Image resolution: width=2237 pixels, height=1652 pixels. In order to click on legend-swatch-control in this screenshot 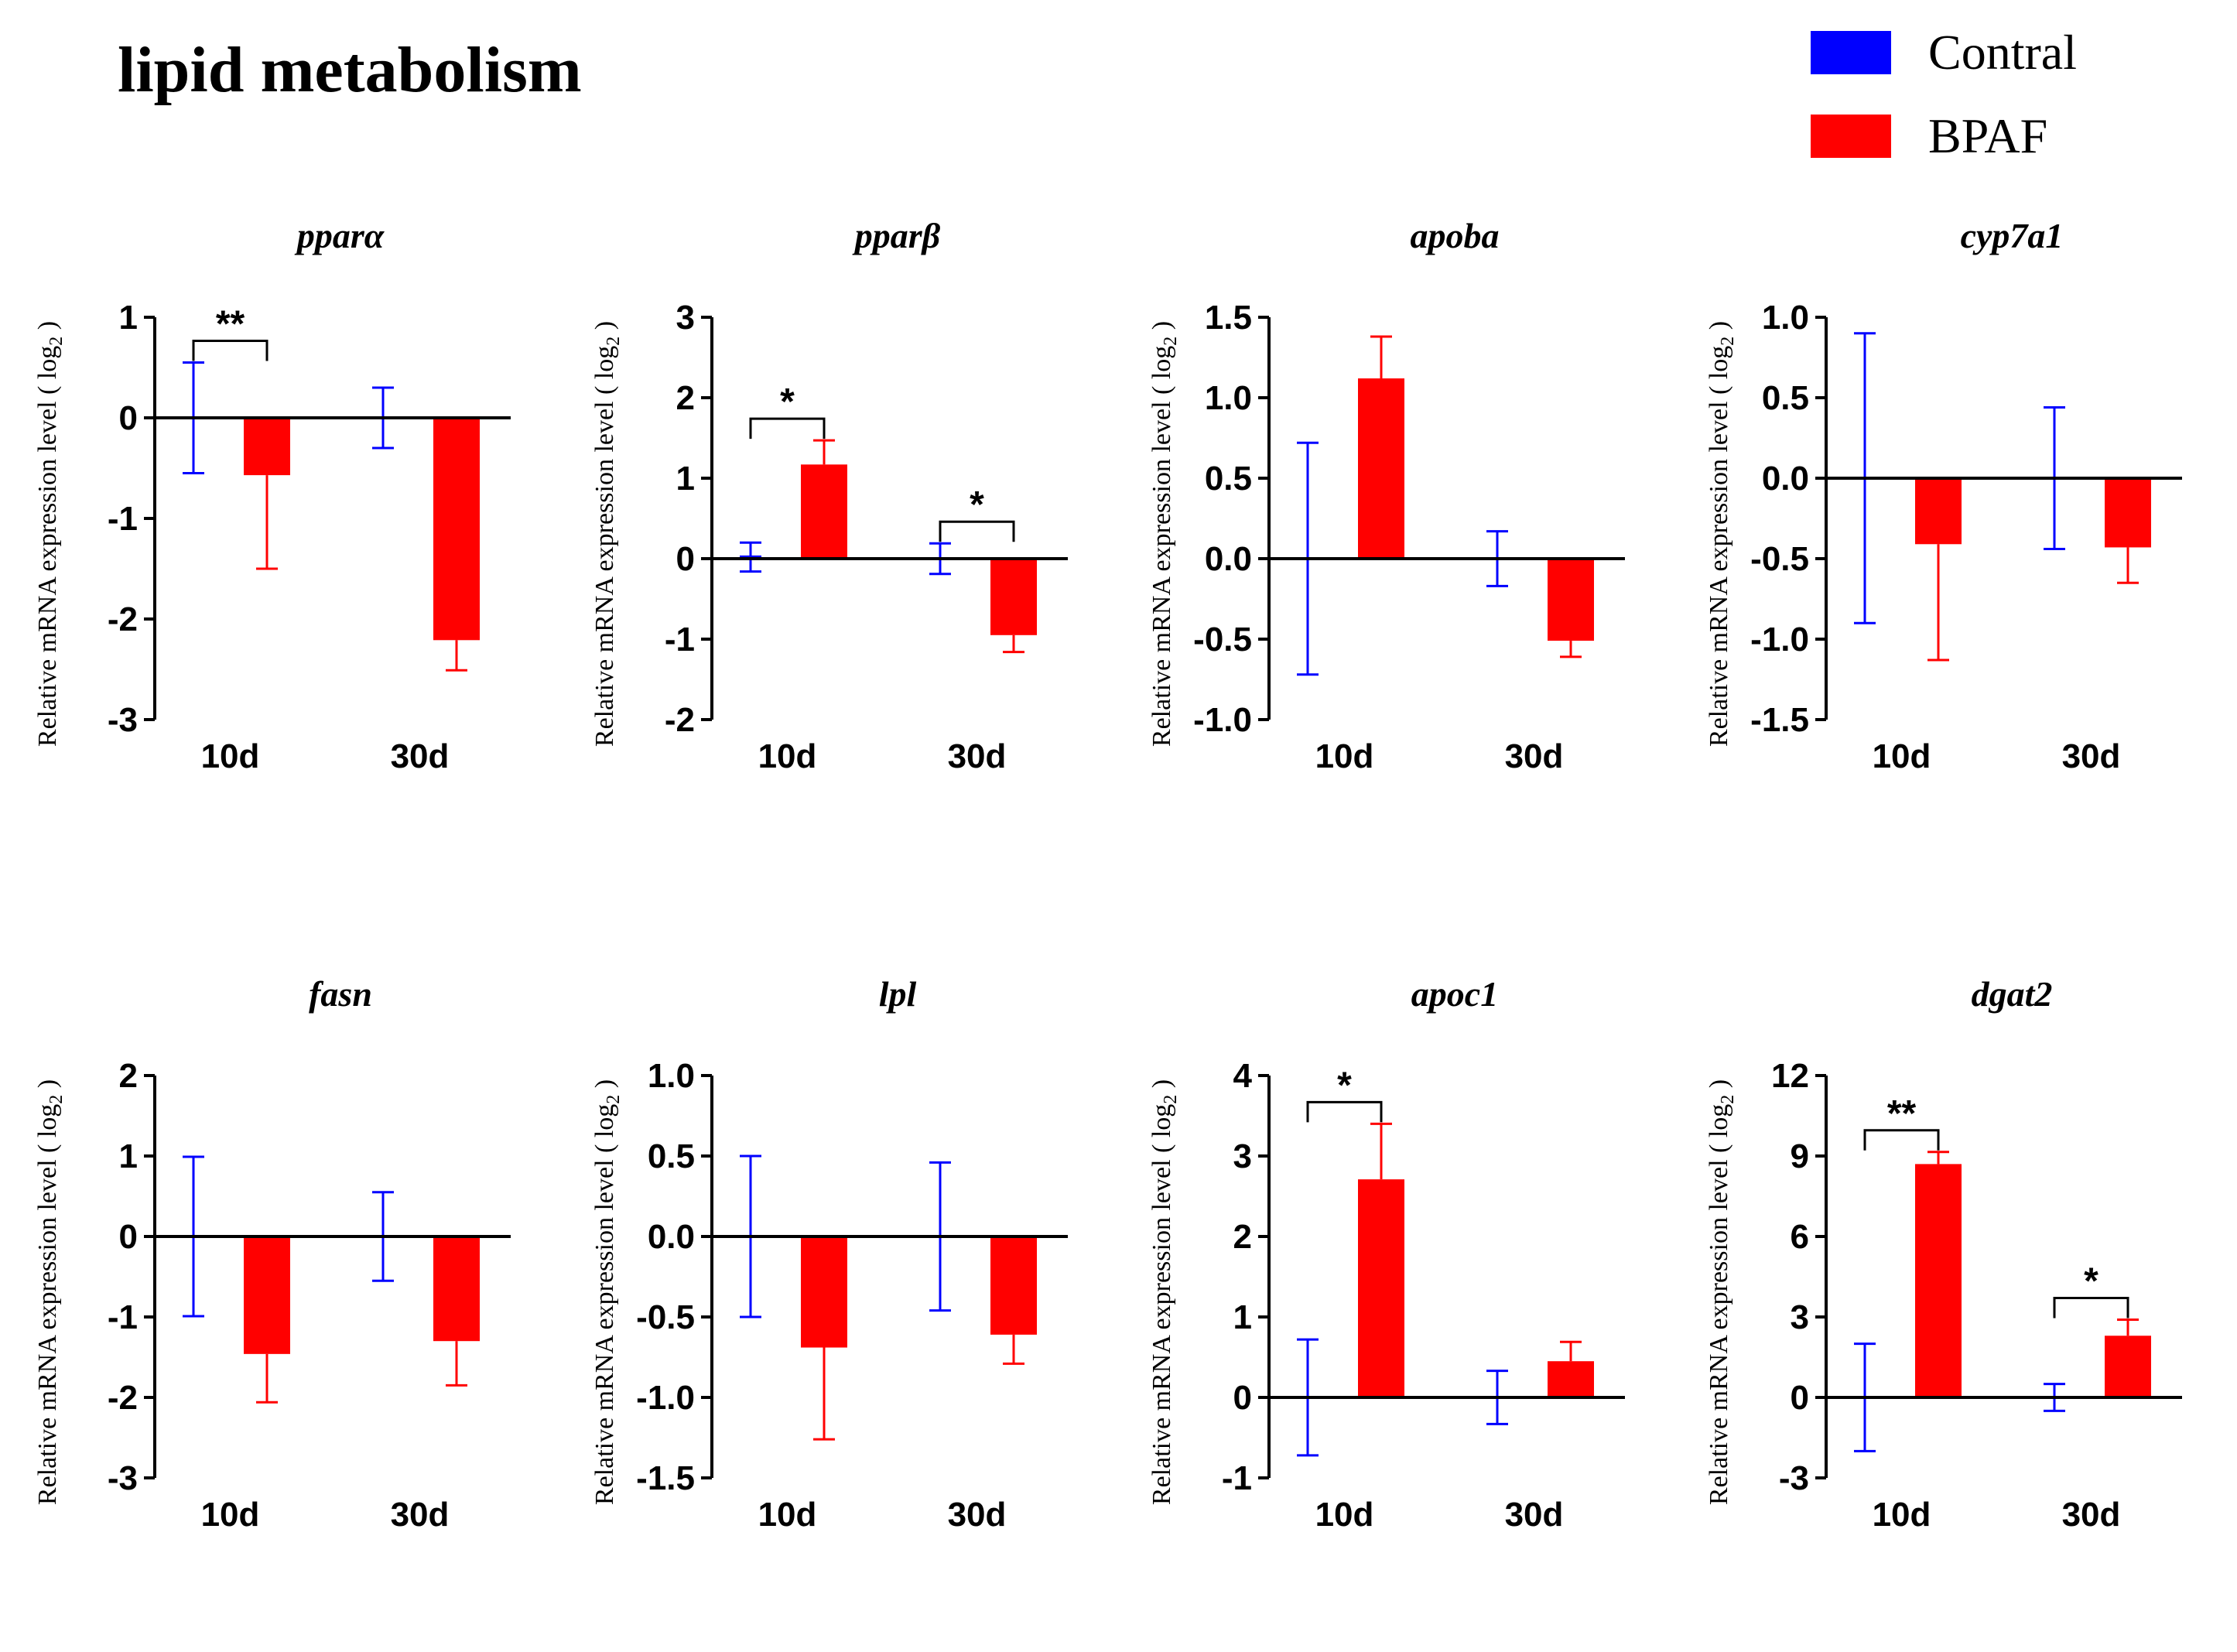, I will do `click(1851, 53)`.